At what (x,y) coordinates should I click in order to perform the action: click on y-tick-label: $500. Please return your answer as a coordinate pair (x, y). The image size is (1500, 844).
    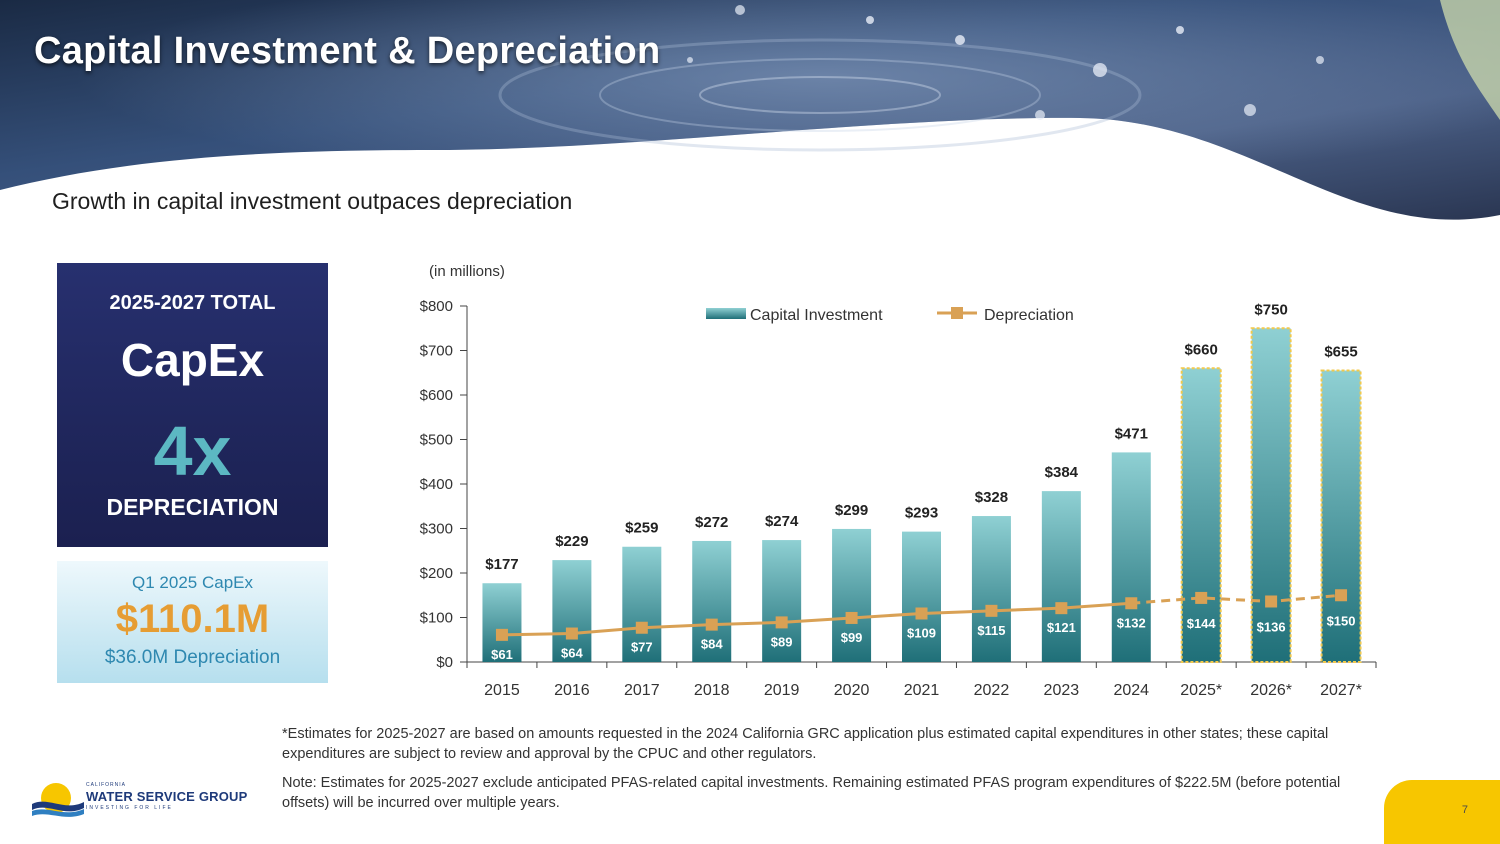
    Looking at the image, I should click on (436, 440).